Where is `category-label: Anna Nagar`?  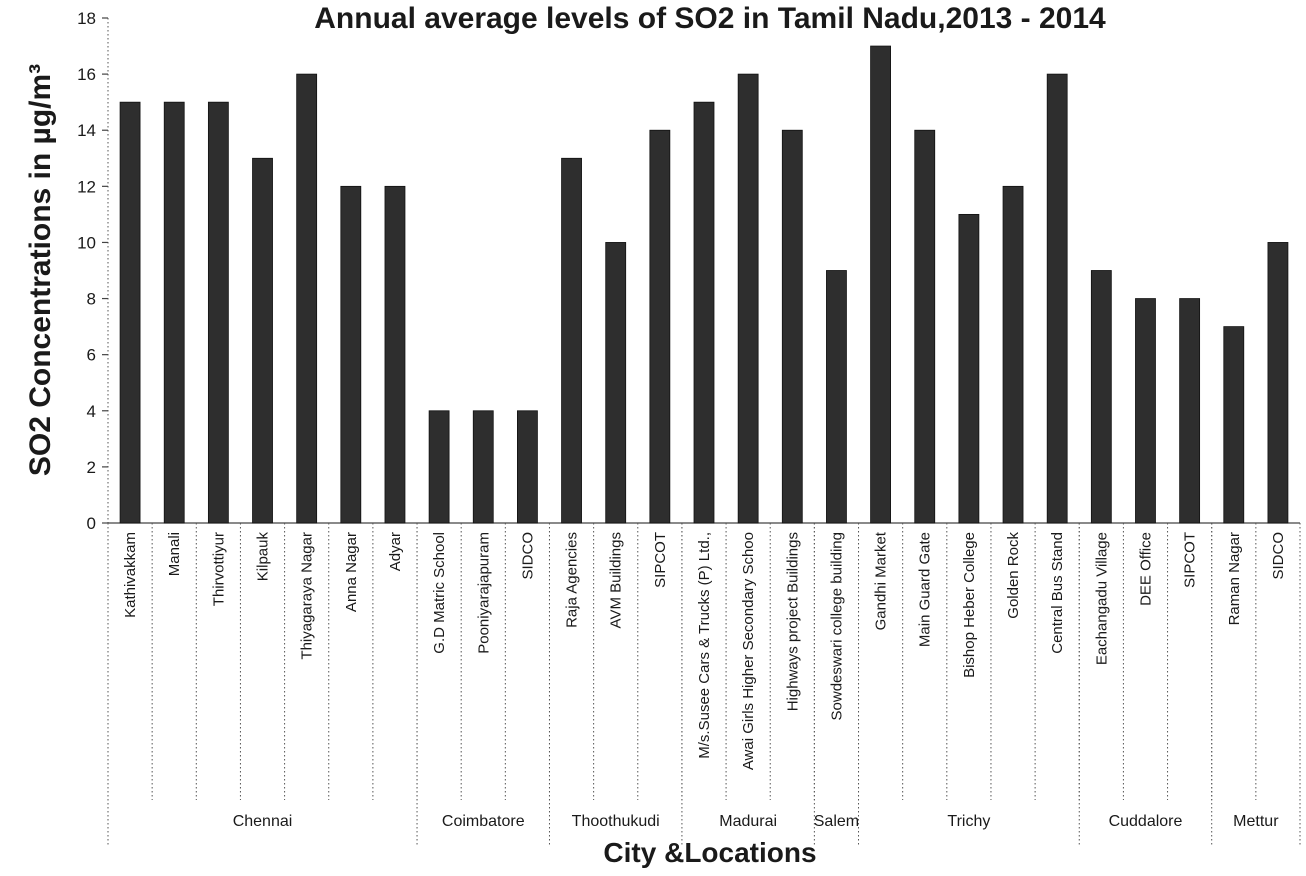 category-label: Anna Nagar is located at coordinates (351, 572).